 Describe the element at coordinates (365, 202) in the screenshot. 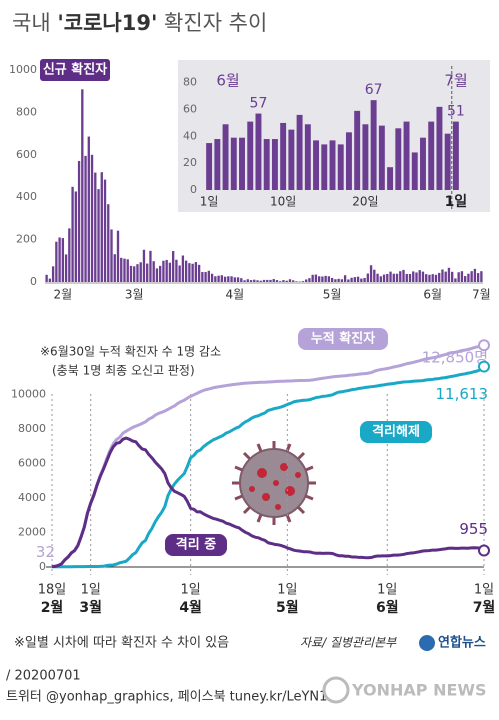

I see `x-tick-label: 20일` at that location.